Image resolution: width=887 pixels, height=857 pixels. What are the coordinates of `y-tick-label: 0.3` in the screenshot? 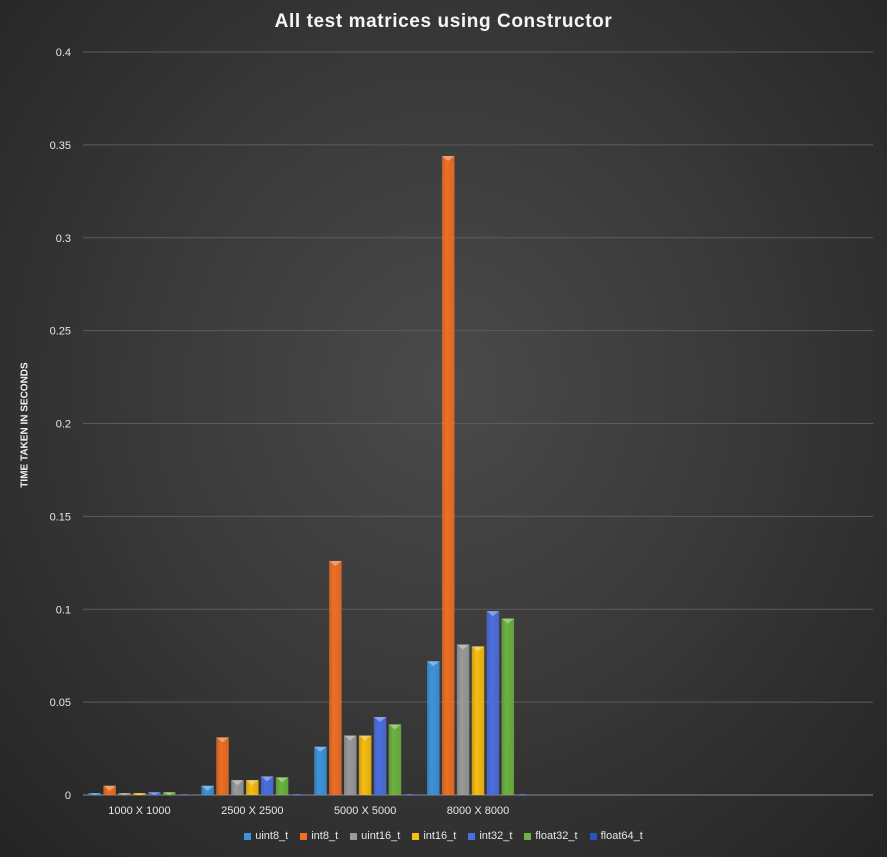 It's located at (63, 239).